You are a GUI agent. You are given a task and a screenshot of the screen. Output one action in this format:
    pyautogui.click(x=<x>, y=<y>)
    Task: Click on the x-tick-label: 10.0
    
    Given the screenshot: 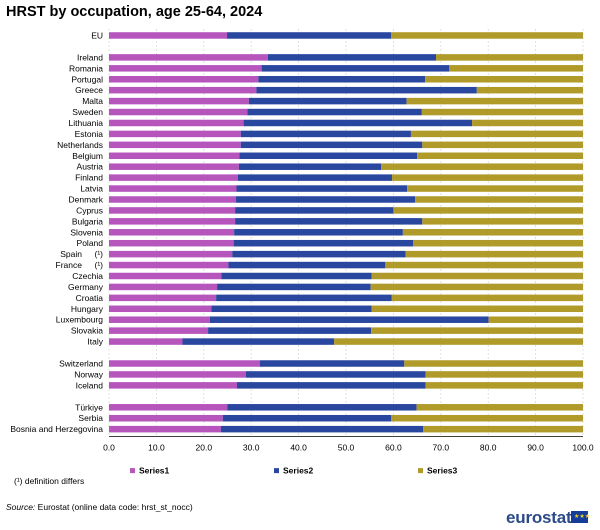 What is the action you would take?
    pyautogui.click(x=156, y=448)
    